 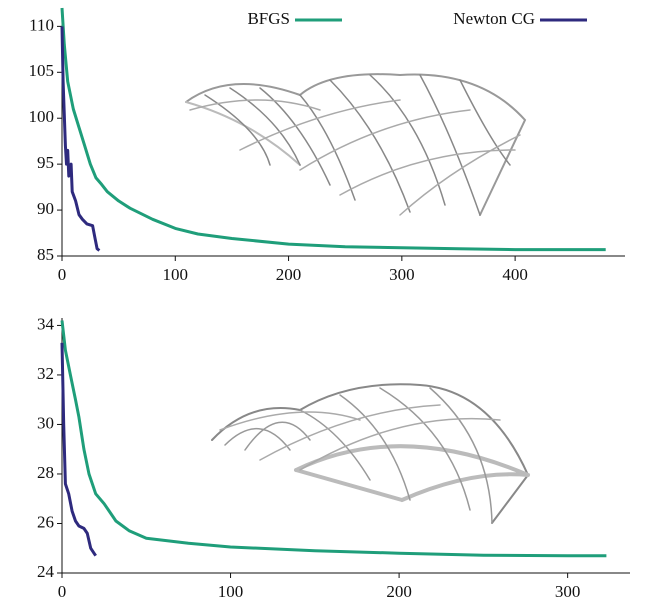 What do you see at coordinates (46, 571) in the screenshot?
I see `y-tick-label: 24` at bounding box center [46, 571].